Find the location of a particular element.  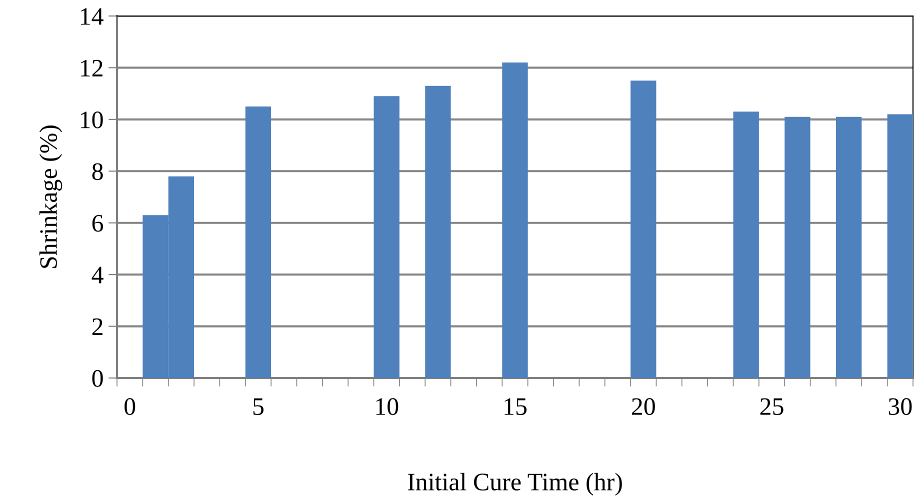

x-tick-label: 25 is located at coordinates (772, 407).